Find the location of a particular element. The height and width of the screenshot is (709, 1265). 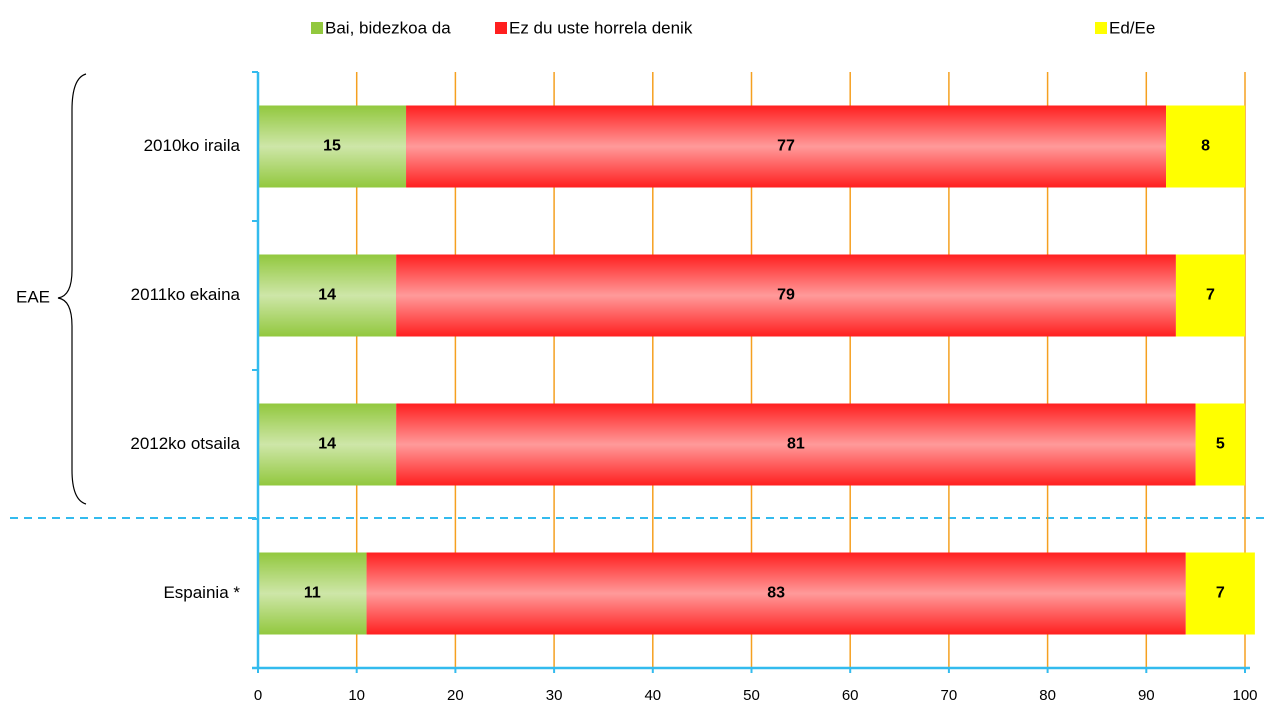

x-tick-label: 60 is located at coordinates (850, 695).